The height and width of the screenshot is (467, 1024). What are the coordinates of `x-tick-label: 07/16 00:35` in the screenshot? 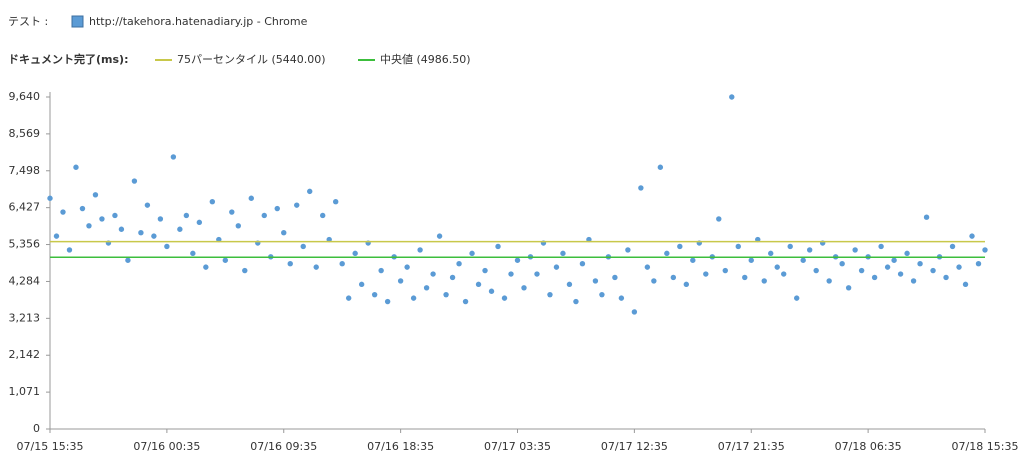 It's located at (166, 446).